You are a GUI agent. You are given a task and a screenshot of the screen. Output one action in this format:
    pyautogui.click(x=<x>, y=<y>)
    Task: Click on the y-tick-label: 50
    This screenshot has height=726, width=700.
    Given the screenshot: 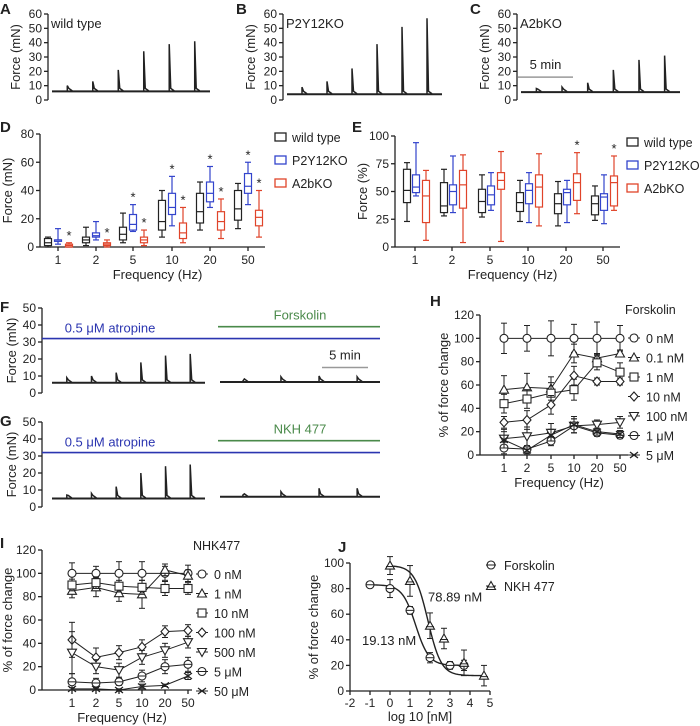 What is the action you would take?
    pyautogui.click(x=271, y=28)
    